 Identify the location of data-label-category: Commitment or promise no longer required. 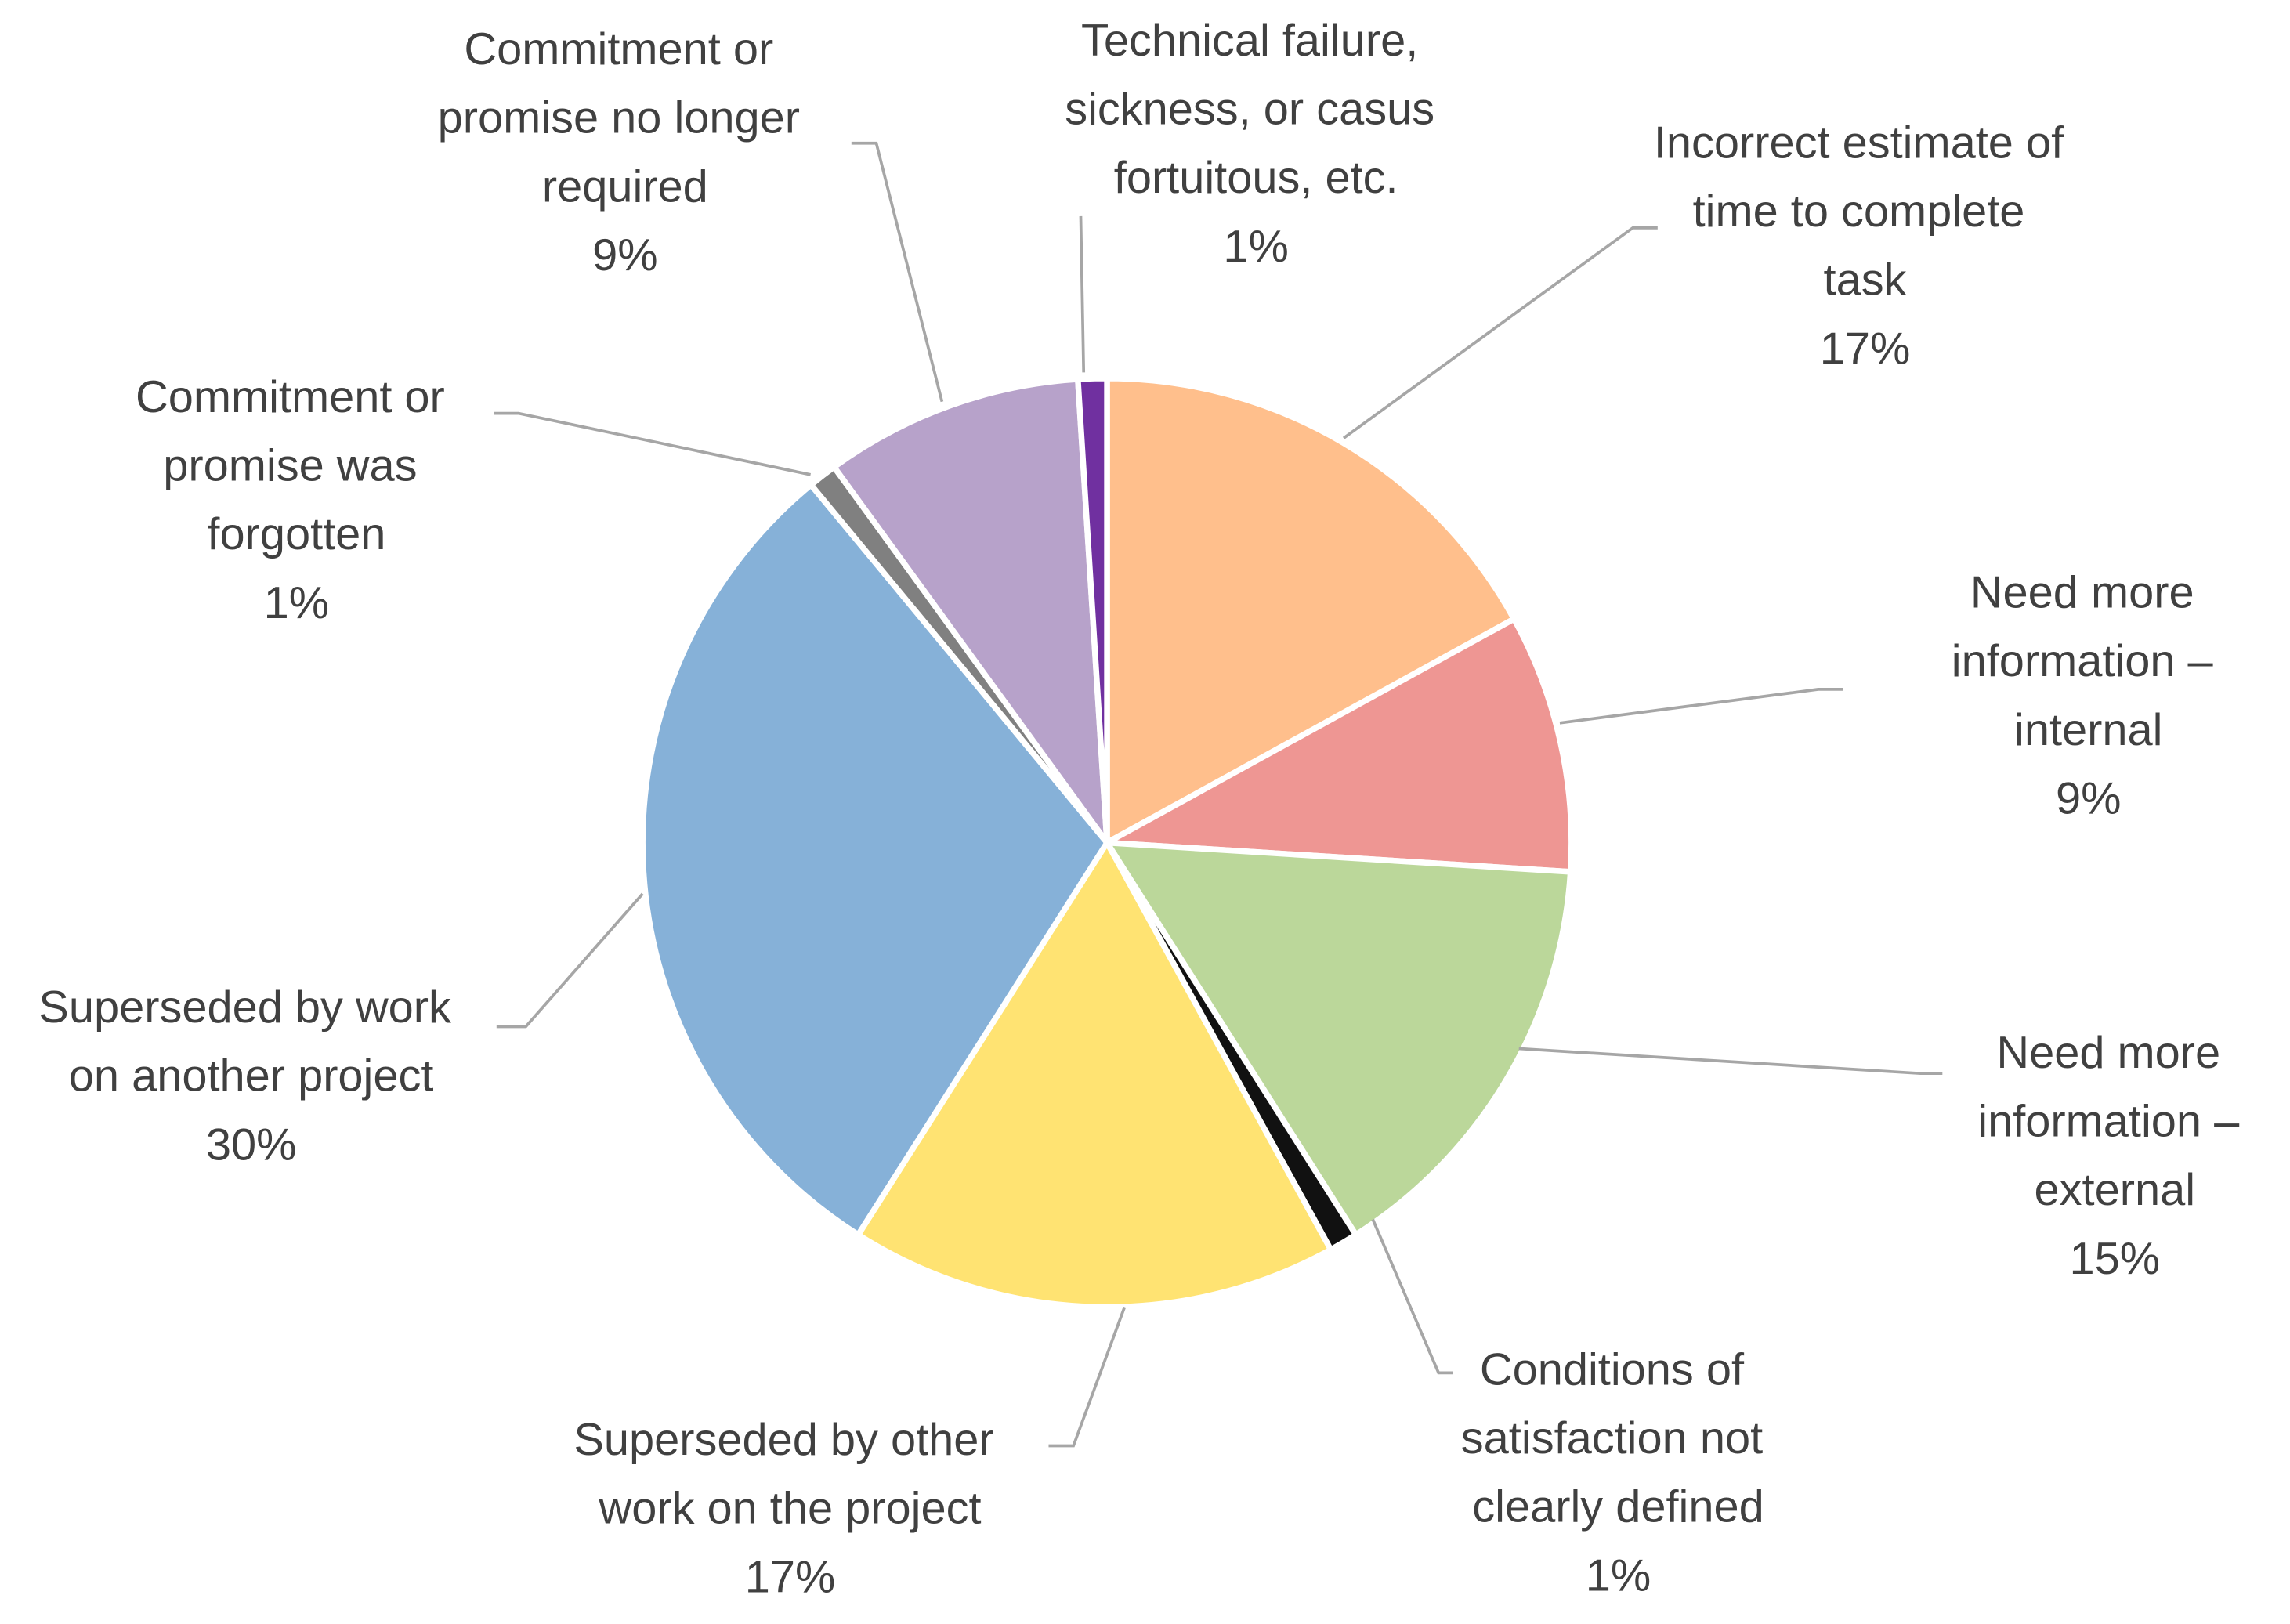
(625, 118).